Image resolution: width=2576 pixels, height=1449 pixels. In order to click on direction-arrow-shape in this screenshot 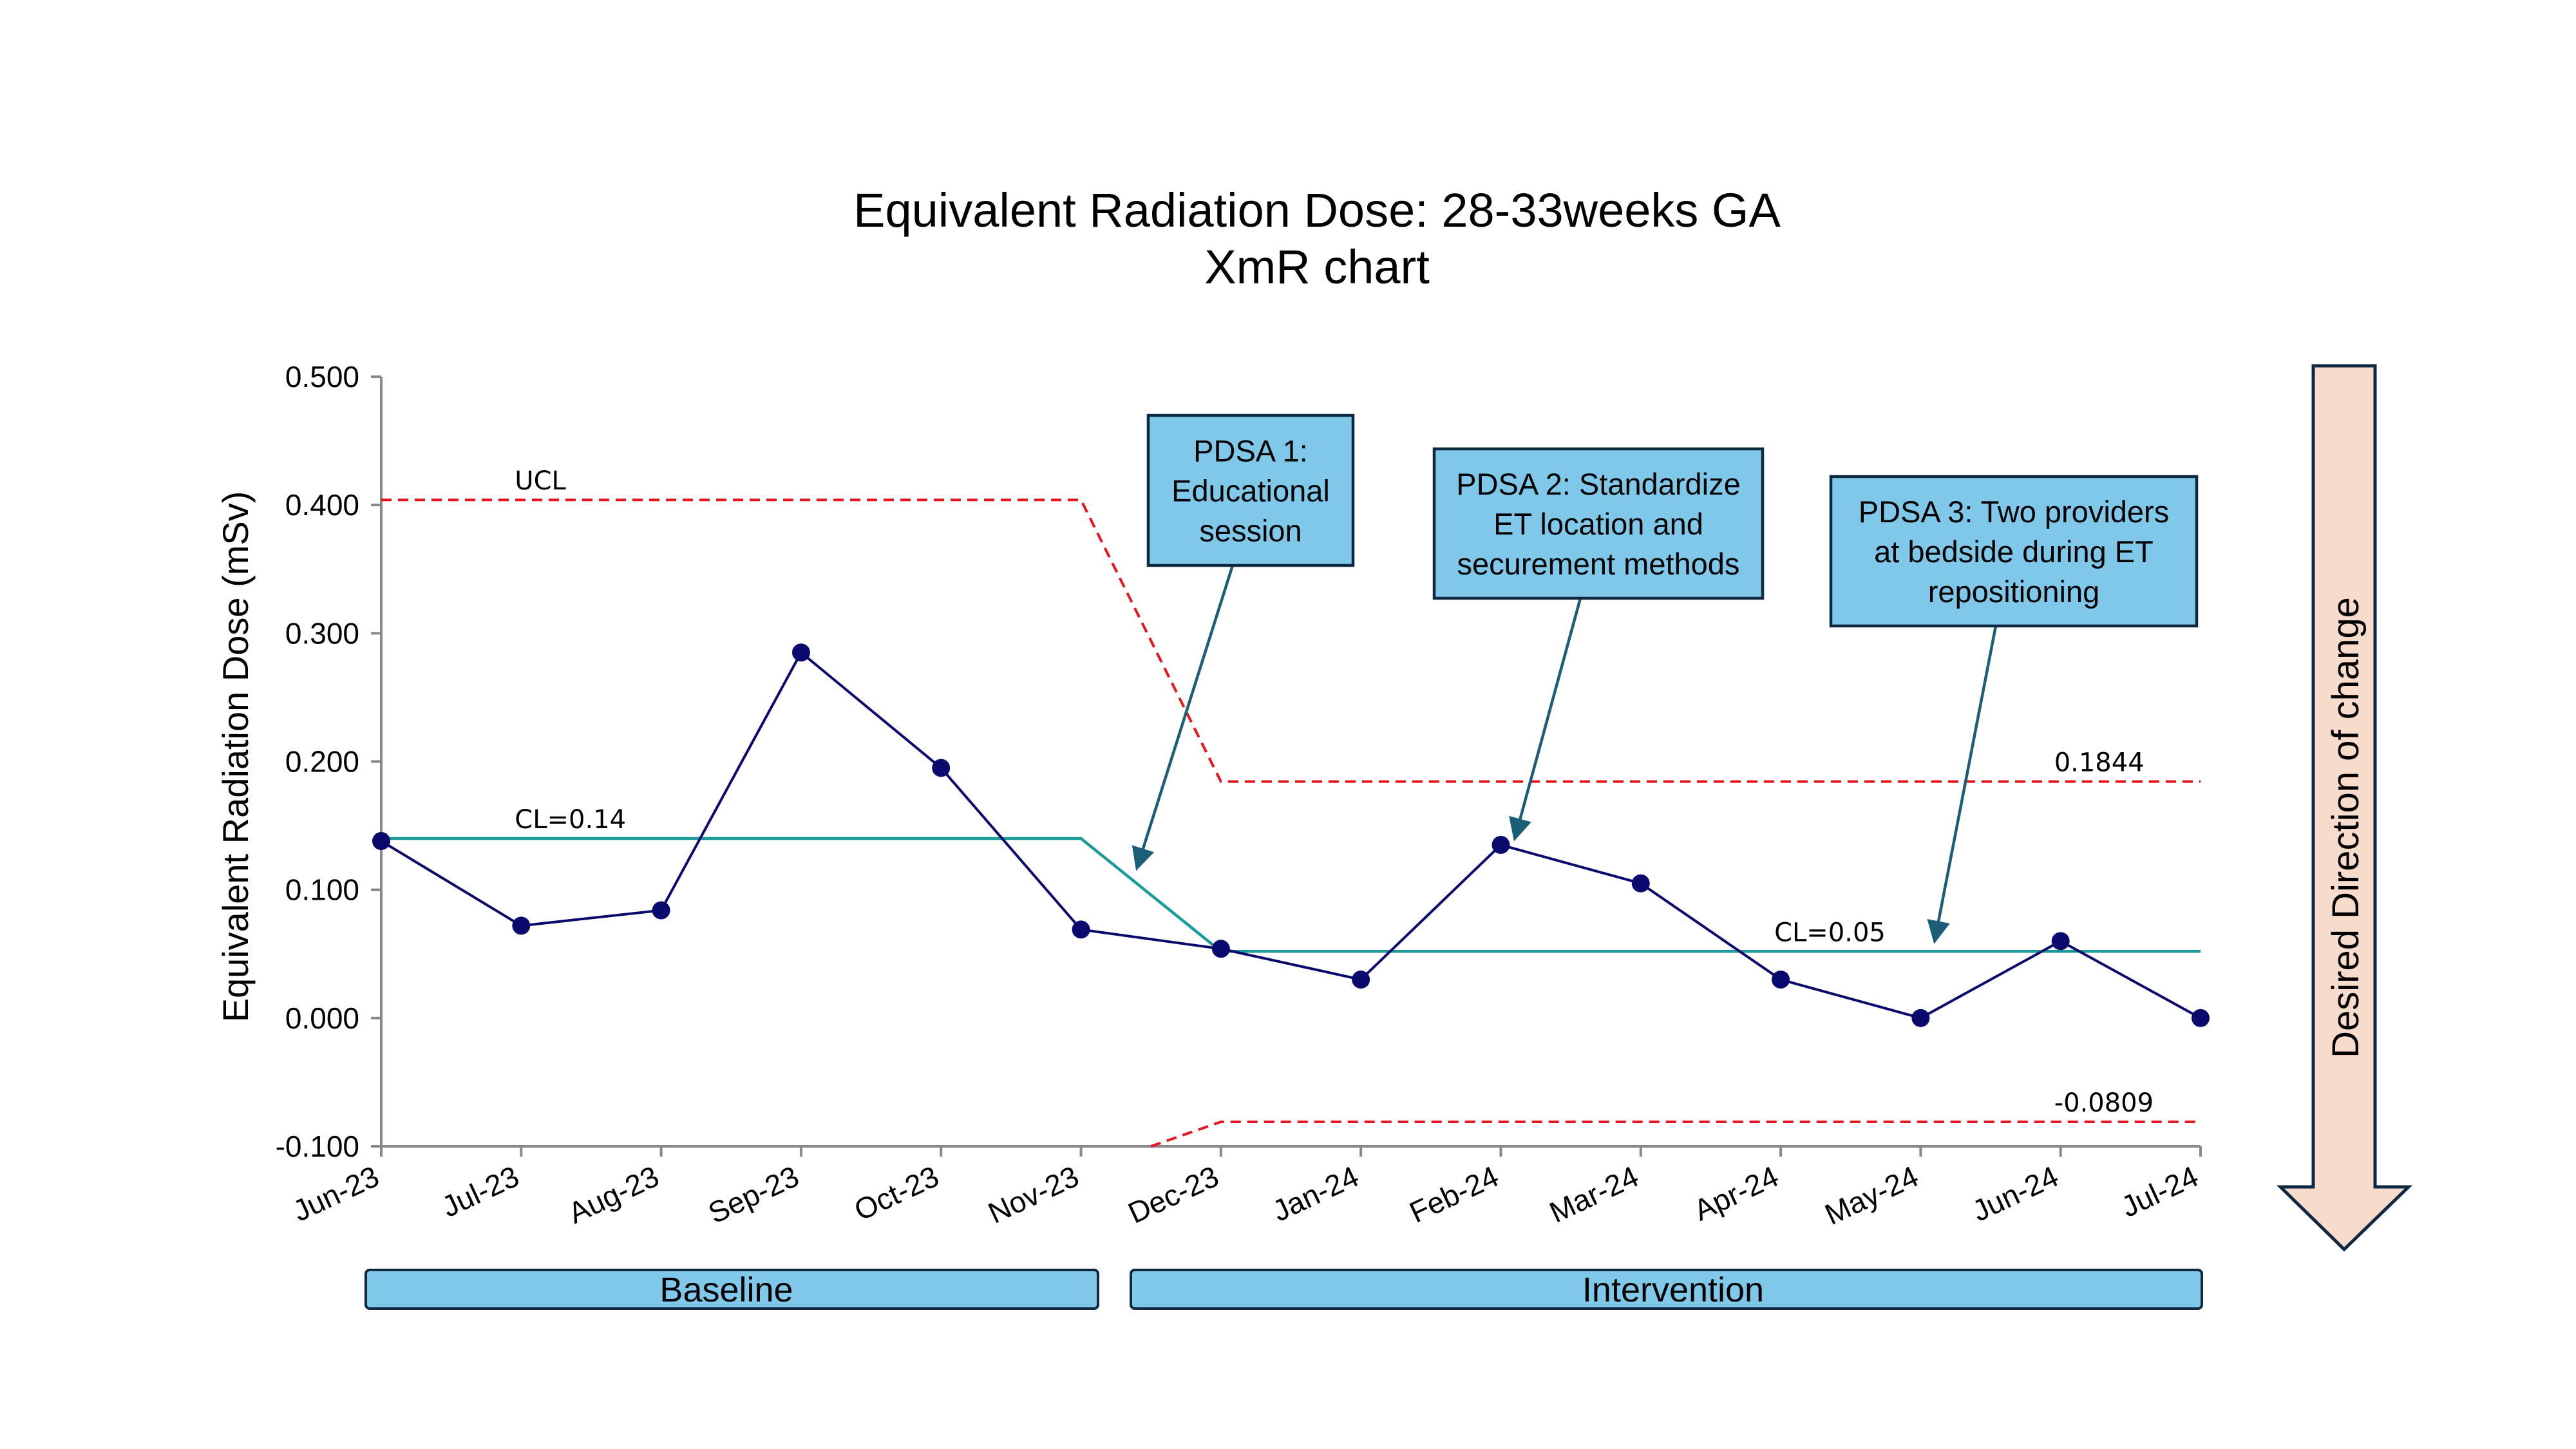, I will do `click(2344, 808)`.